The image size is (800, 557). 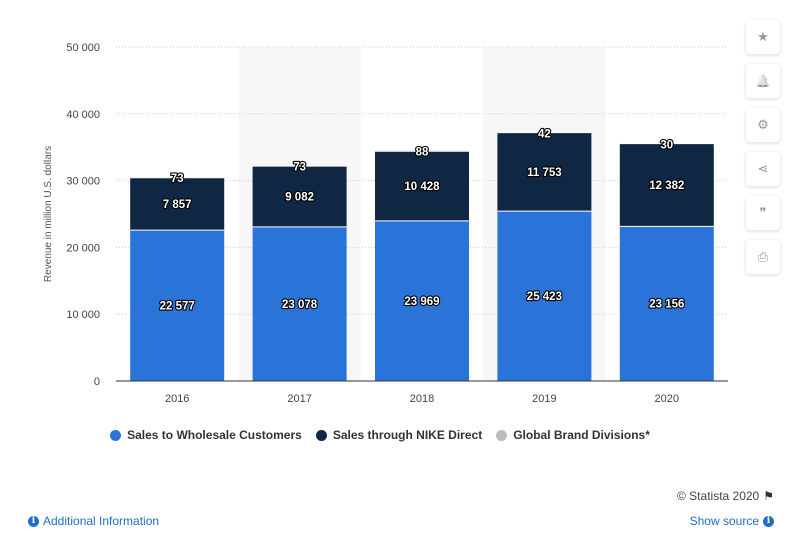 What do you see at coordinates (101, 521) in the screenshot?
I see `additional-information-label: Additional Information` at bounding box center [101, 521].